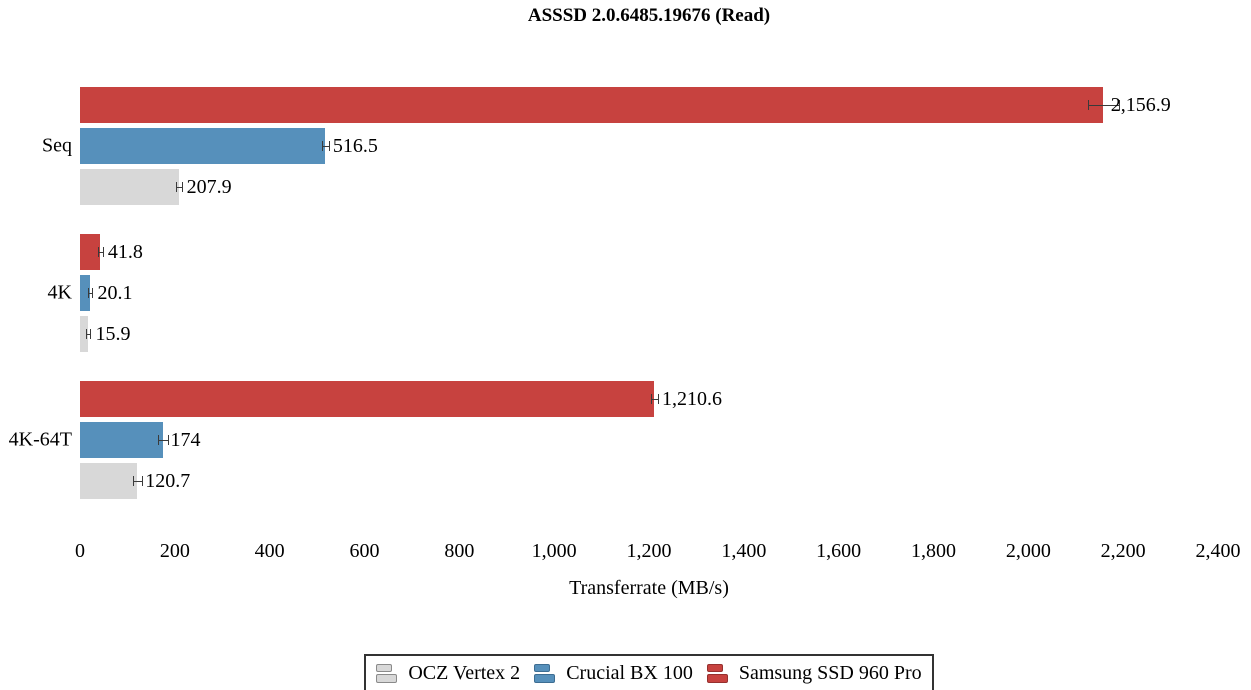 The image size is (1251, 690). What do you see at coordinates (692, 398) in the screenshot?
I see `value-label-4k-64t-samsung-ssd-960-pro: 1,210.6` at bounding box center [692, 398].